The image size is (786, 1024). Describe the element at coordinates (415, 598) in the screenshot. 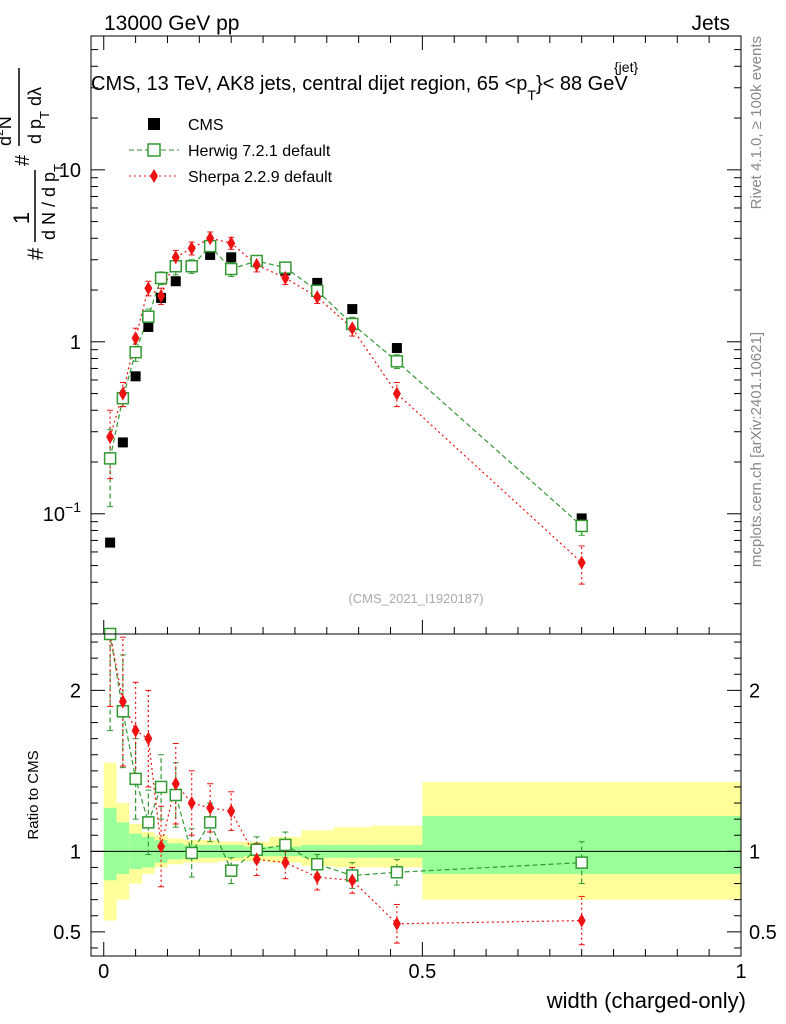

I see `analysis-tag: (CMS_2021_I1920187)` at that location.